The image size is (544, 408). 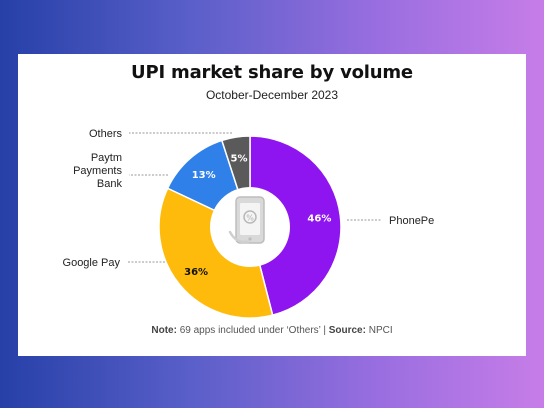 What do you see at coordinates (347, 330) in the screenshot?
I see `source-label: Source:` at bounding box center [347, 330].